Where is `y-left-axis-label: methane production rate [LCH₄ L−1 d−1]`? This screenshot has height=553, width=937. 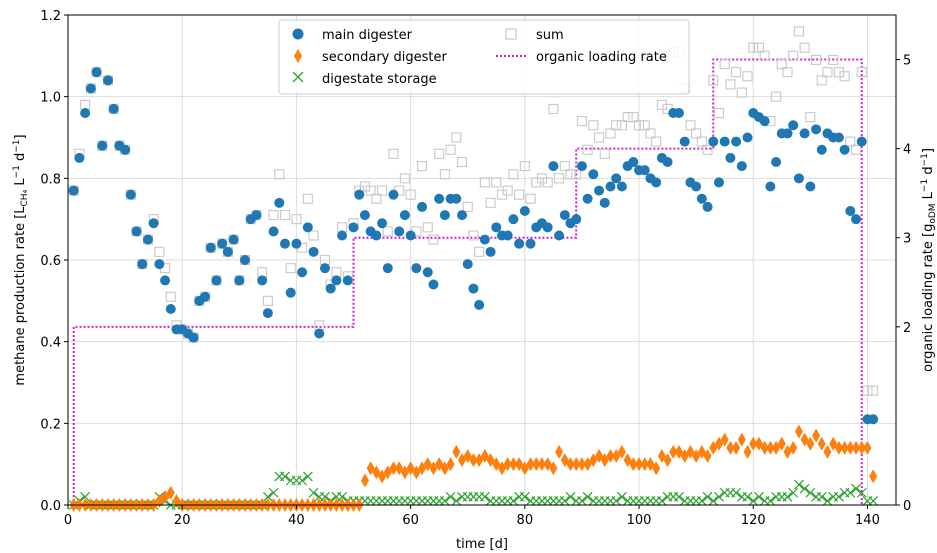
y-left-axis-label: methane production rate [LCH₄ L−1 d−1] is located at coordinates (21, 259).